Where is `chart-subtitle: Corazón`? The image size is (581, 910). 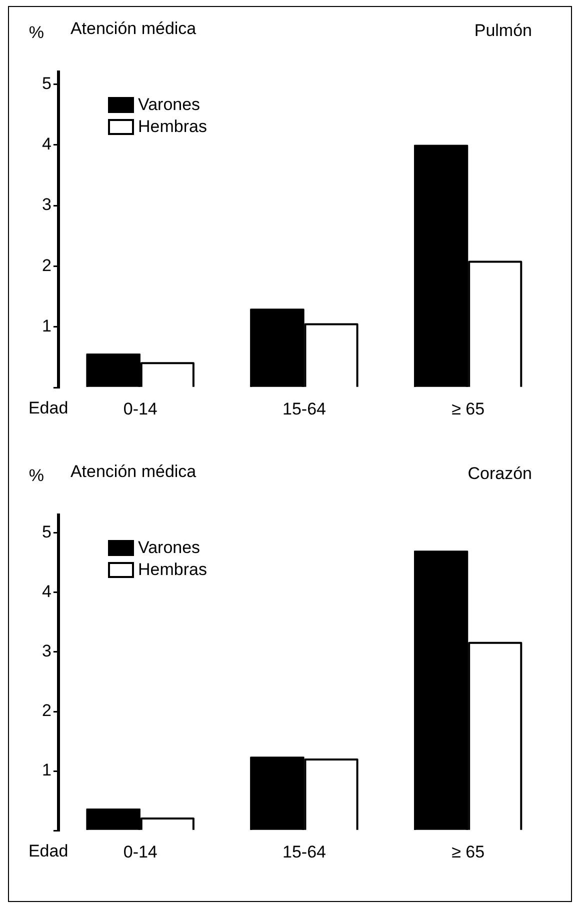 chart-subtitle: Corazón is located at coordinates (500, 473).